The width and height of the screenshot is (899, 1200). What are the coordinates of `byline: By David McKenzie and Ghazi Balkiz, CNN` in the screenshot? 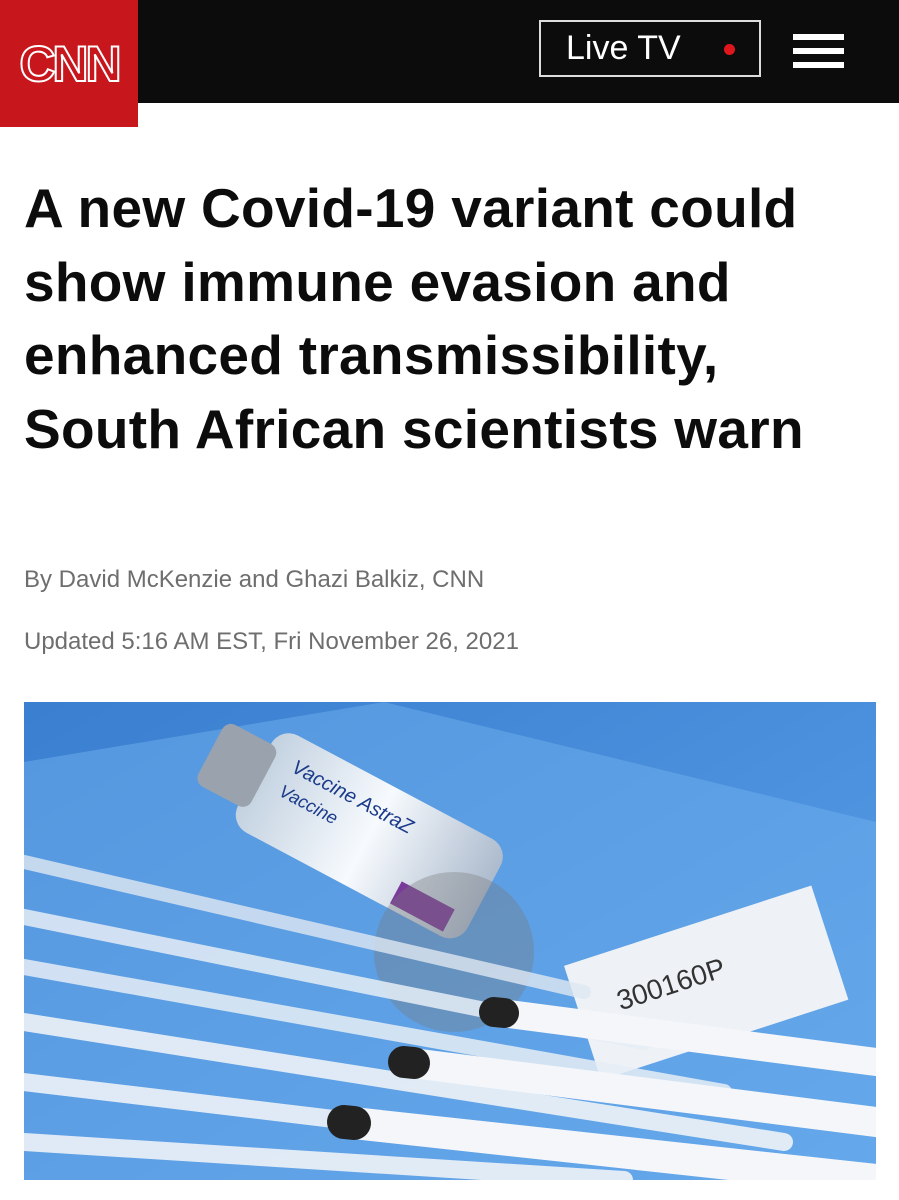 It's located at (254, 579).